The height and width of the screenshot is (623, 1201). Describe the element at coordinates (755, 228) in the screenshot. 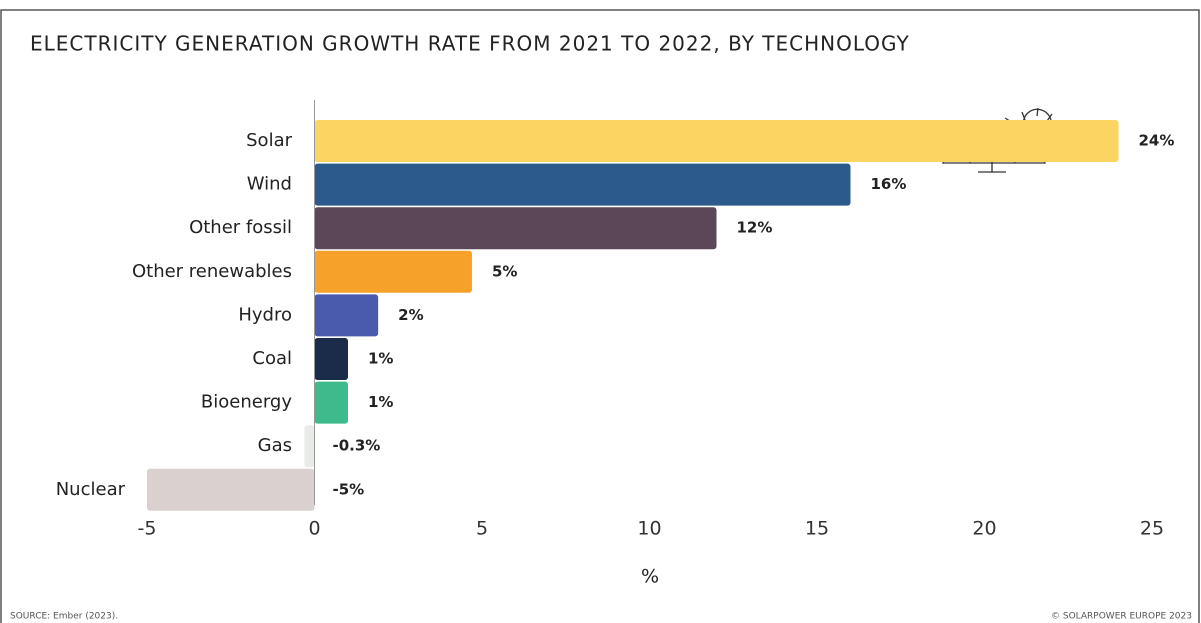

I see `value-label: 12%` at that location.